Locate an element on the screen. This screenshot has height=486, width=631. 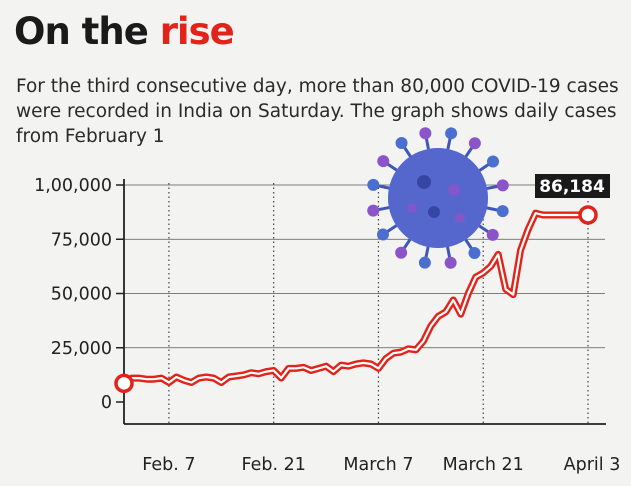
value-callout: 86,184 is located at coordinates (572, 186).